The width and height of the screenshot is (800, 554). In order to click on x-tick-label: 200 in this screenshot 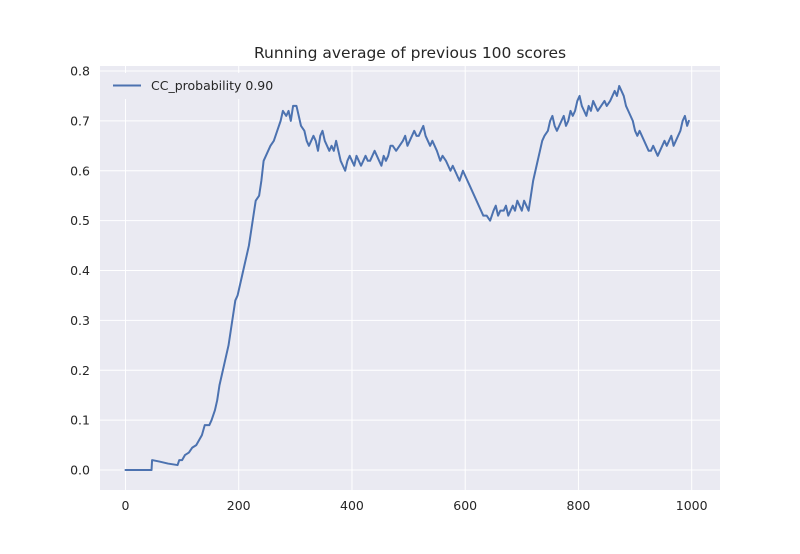, I will do `click(239, 505)`.